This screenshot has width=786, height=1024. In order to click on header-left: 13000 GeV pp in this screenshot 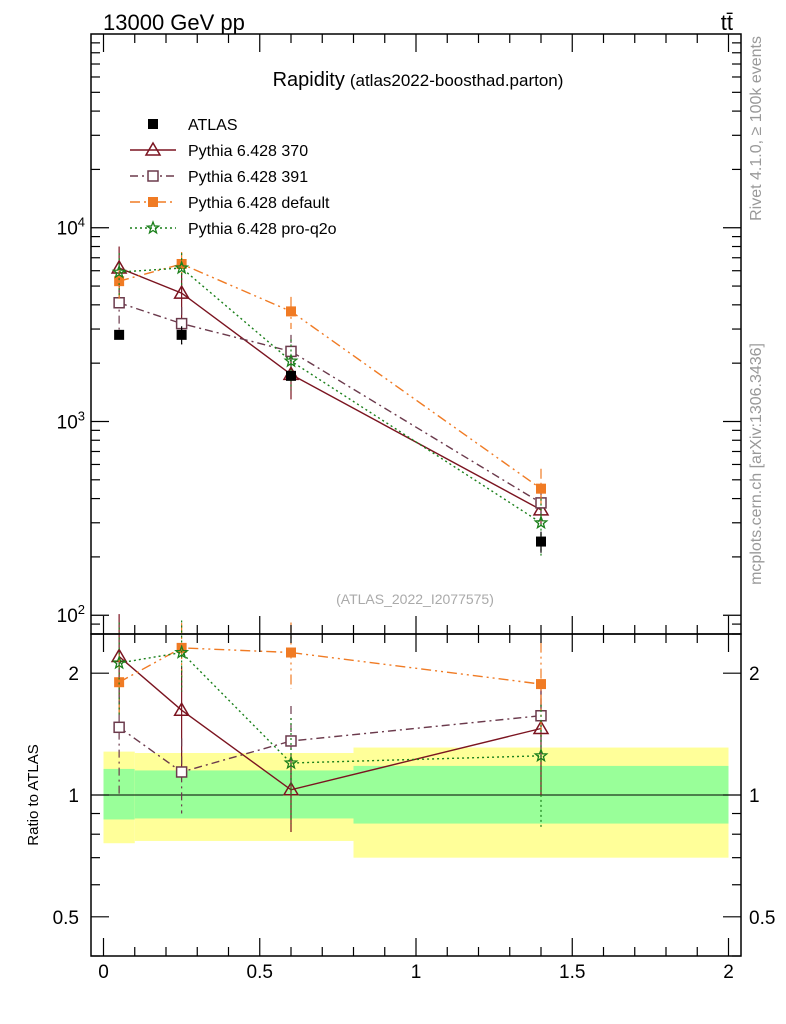, I will do `click(174, 22)`.